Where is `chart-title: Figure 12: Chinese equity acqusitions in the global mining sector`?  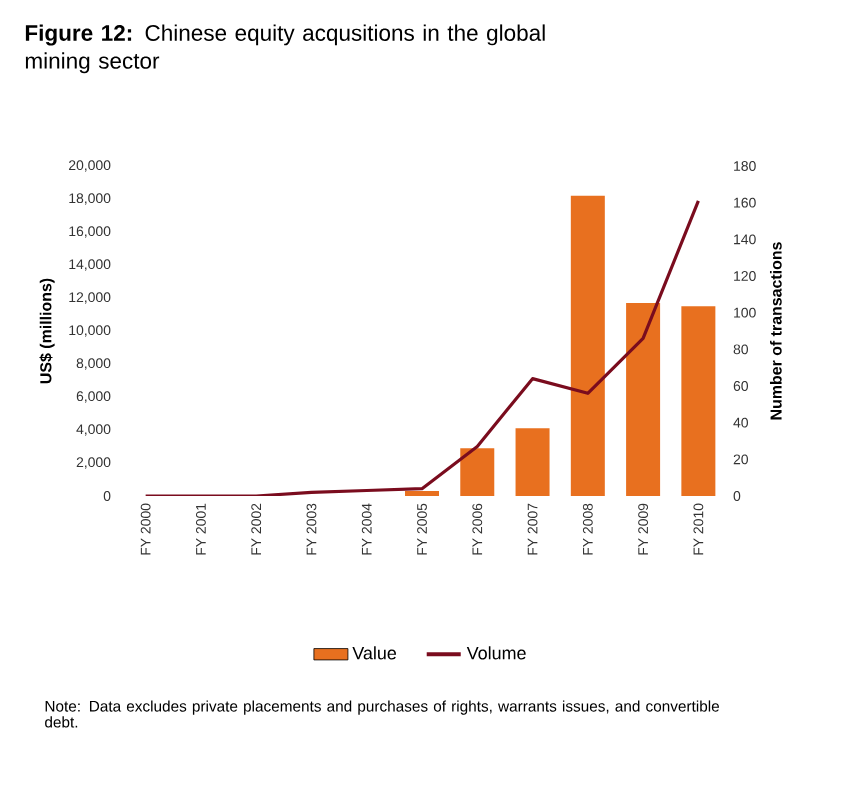 chart-title: Figure 12: Chinese equity acqusitions in the global mining sector is located at coordinates (285, 49).